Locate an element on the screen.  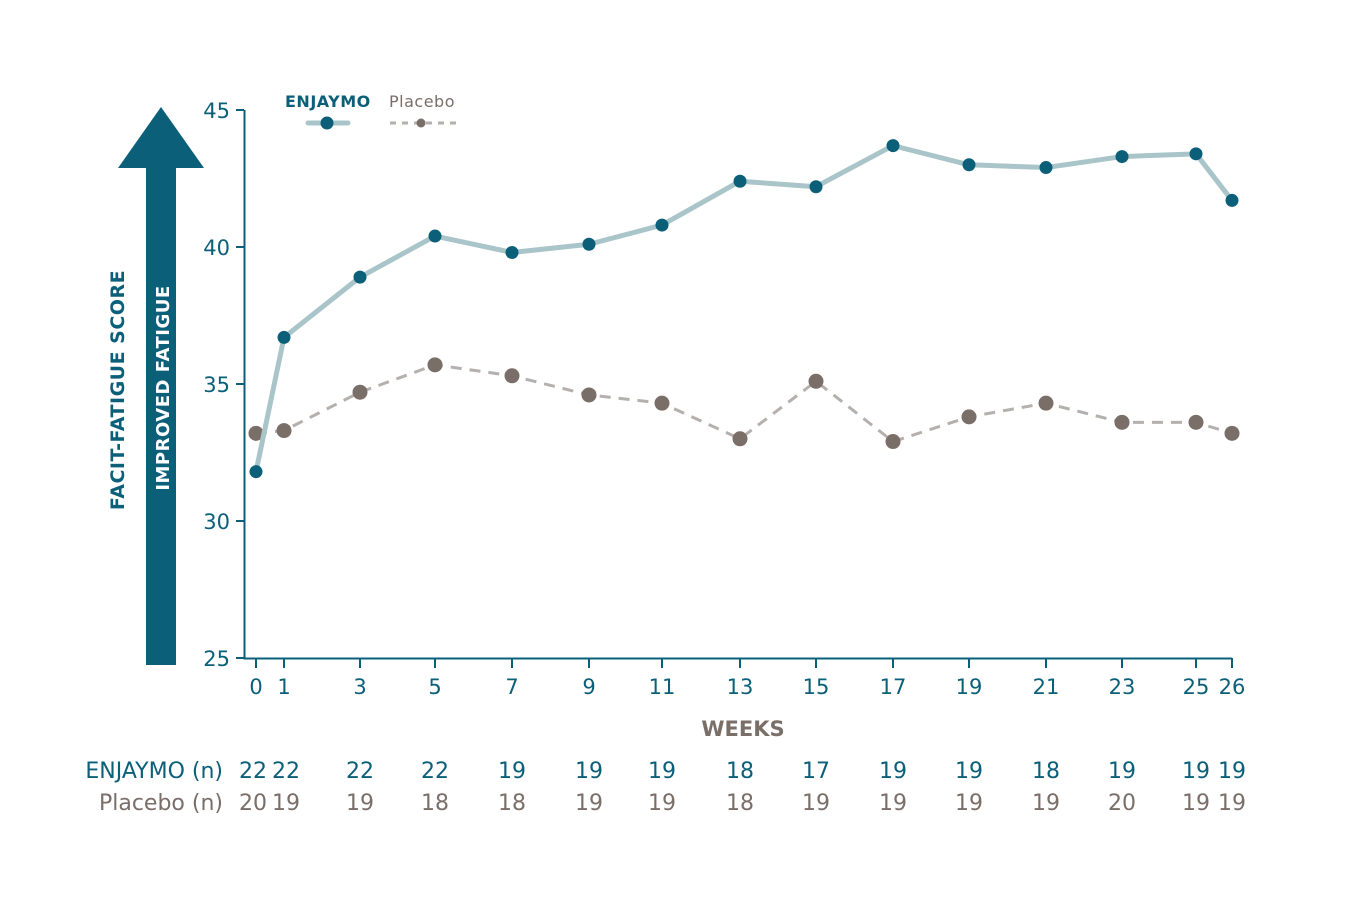
legend-placebo-label: Placebo is located at coordinates (422, 101).